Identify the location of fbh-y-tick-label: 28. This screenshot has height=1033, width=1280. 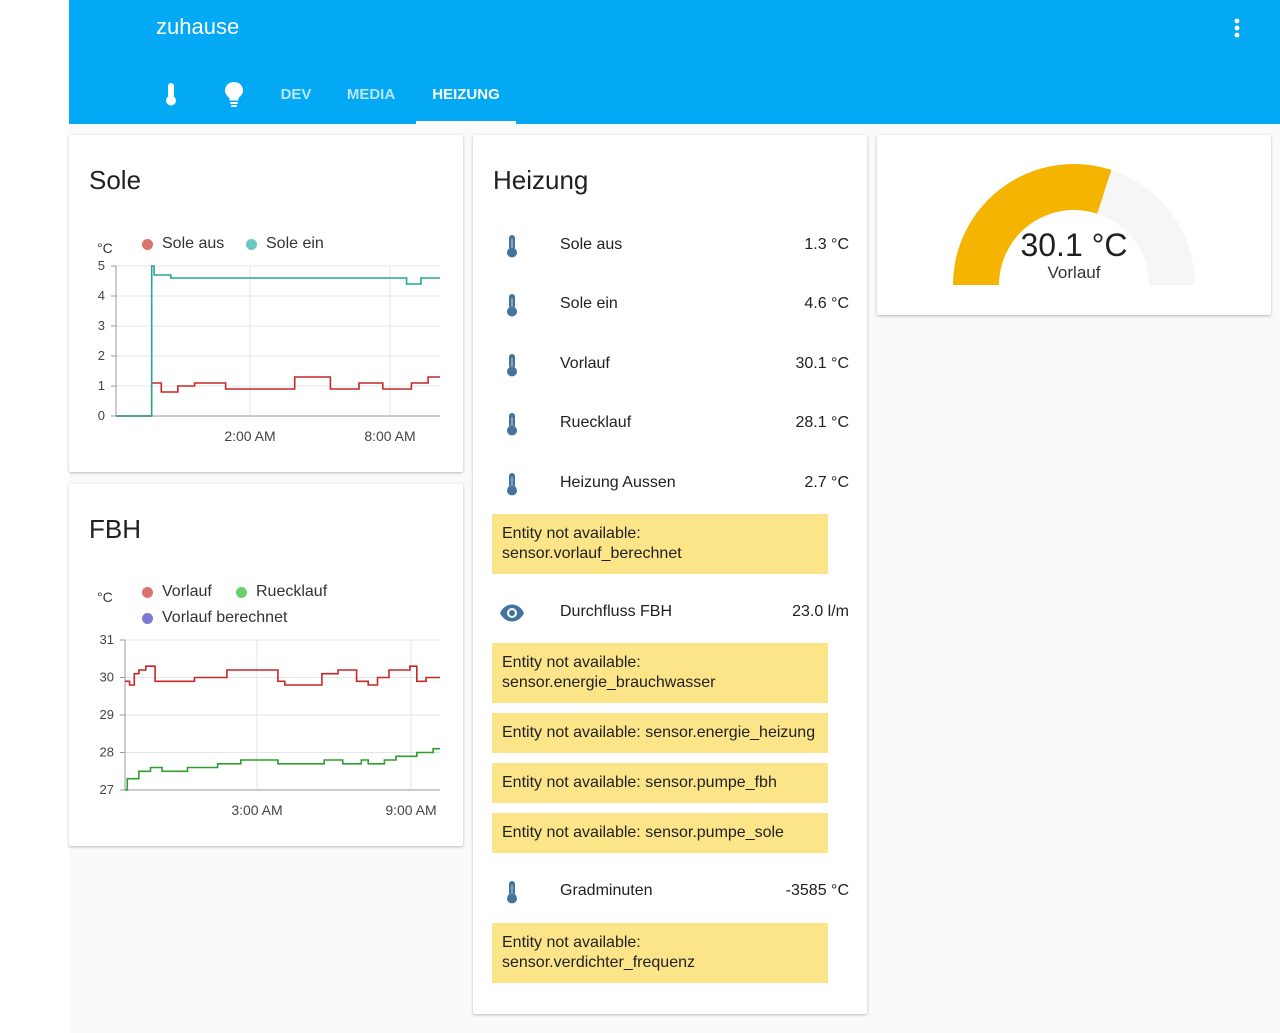
(107, 752).